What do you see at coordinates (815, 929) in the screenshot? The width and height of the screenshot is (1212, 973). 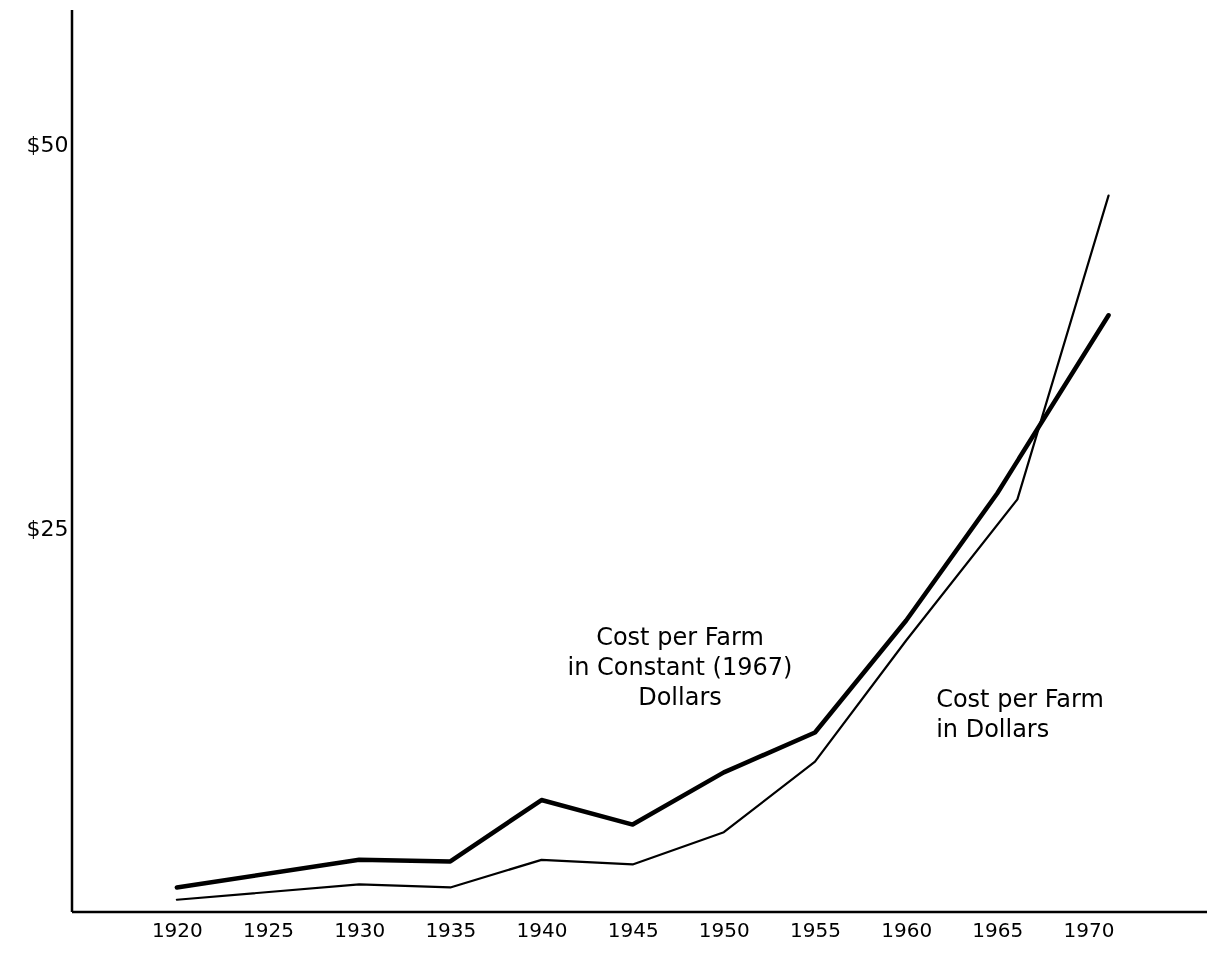 I see `x-tick-label: 1955` at bounding box center [815, 929].